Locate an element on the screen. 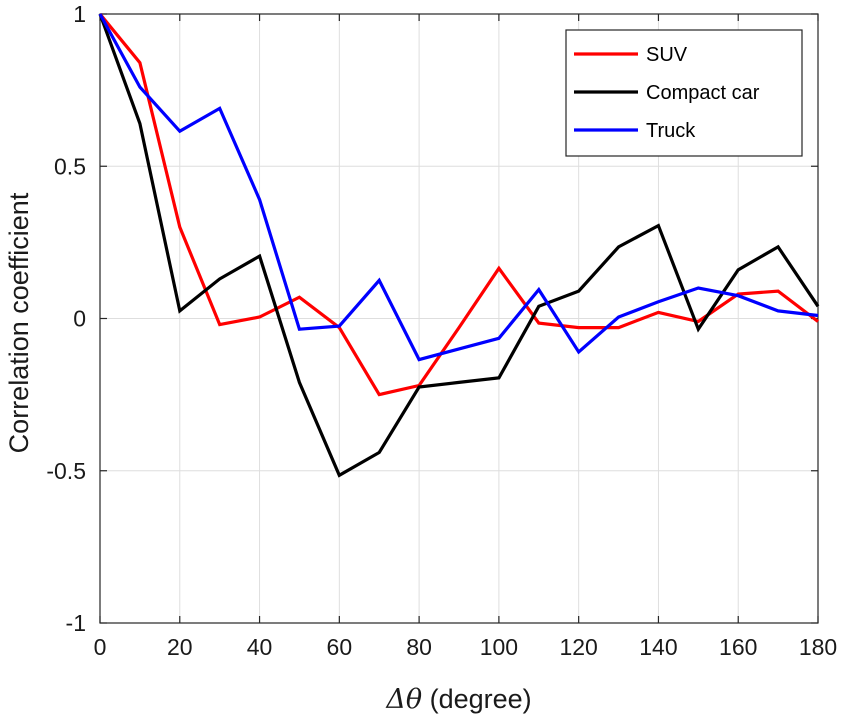 Image resolution: width=842 pixels, height=728 pixels. x-tick-label: 20 is located at coordinates (180, 647).